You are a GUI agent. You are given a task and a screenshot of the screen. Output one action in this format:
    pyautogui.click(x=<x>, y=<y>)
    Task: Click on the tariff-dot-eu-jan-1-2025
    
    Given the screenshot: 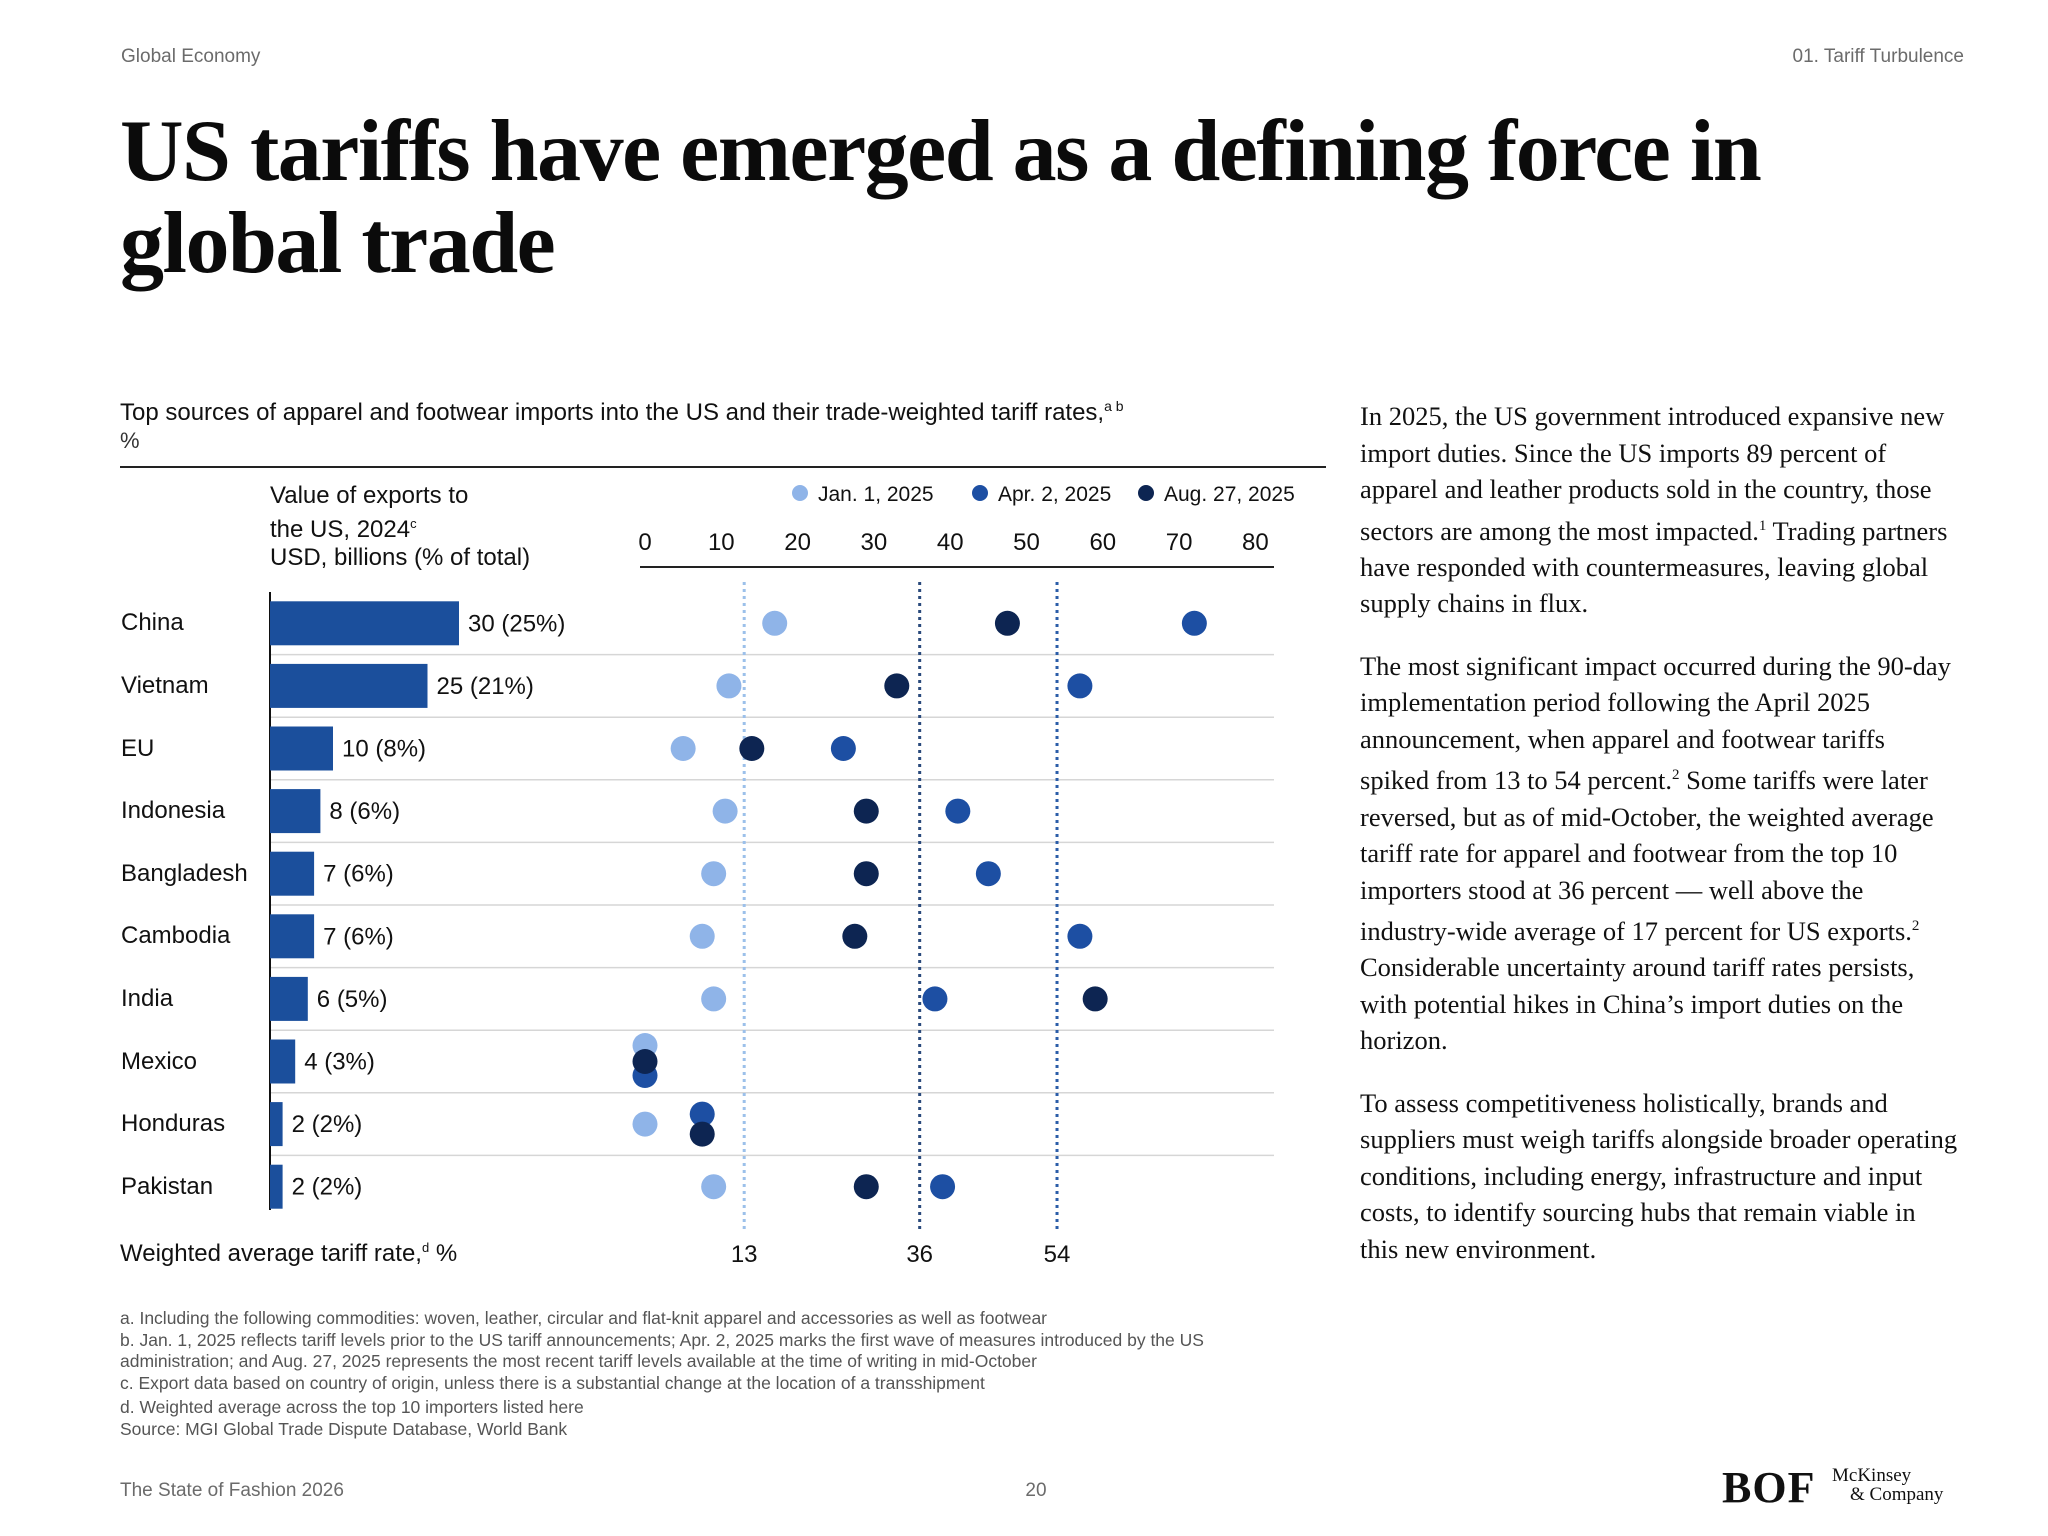 What is the action you would take?
    pyautogui.click(x=683, y=748)
    